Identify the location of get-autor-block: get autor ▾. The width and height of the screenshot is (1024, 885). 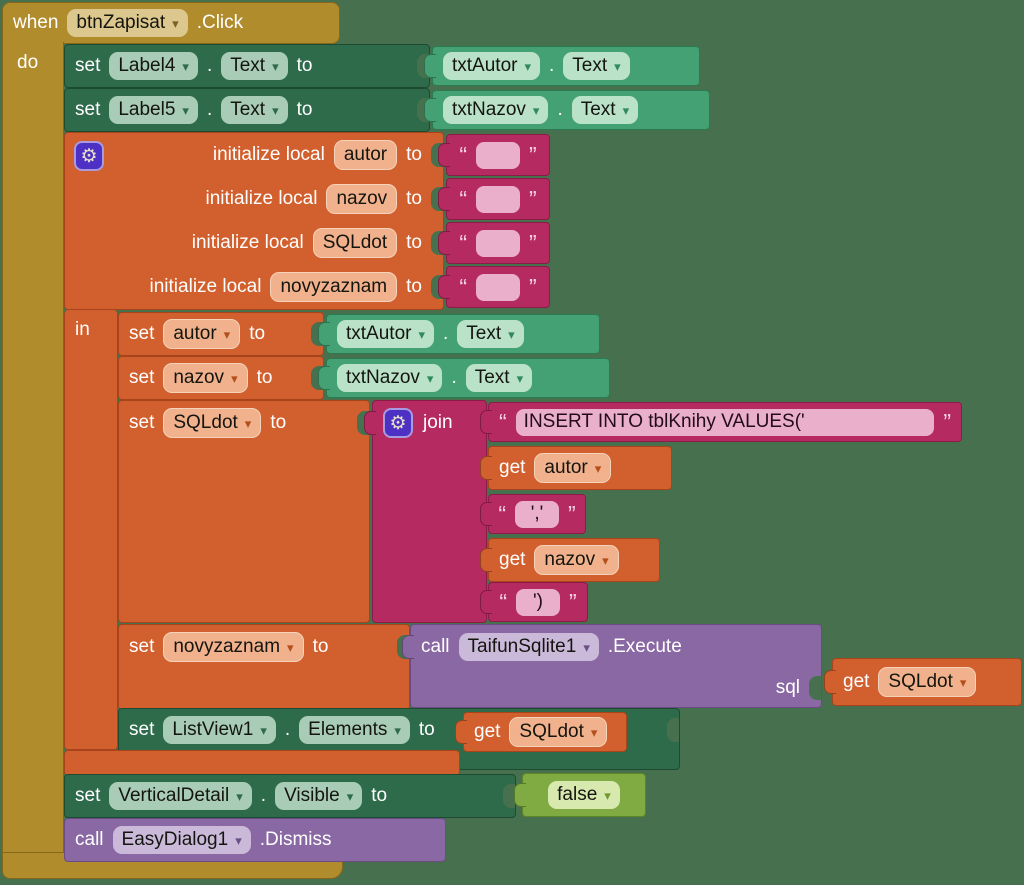
(580, 468).